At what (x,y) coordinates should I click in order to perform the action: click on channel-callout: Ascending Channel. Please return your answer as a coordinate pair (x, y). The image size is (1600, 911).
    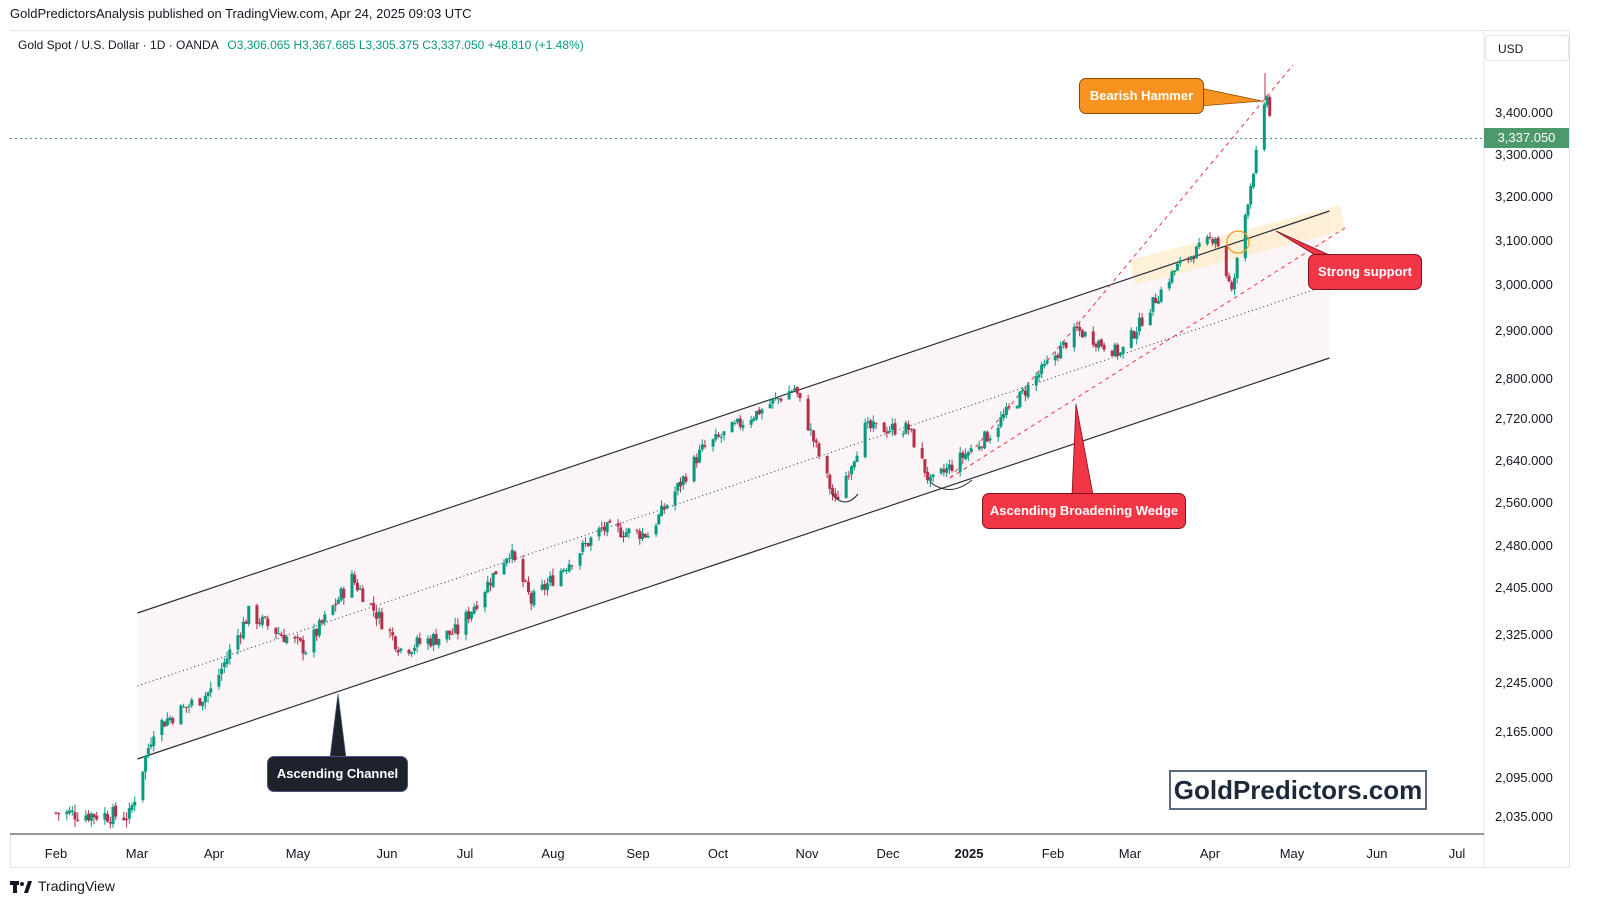
    Looking at the image, I should click on (337, 774).